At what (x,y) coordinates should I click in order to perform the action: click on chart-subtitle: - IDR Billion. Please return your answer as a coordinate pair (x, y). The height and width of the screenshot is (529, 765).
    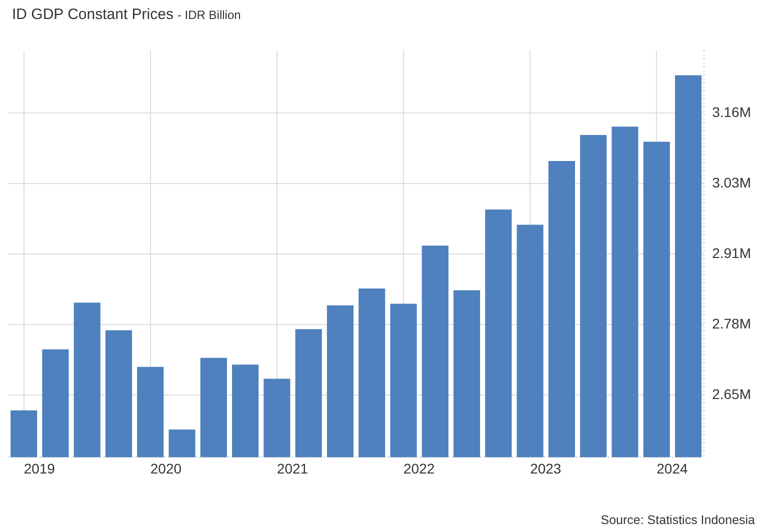
    Looking at the image, I should click on (209, 15).